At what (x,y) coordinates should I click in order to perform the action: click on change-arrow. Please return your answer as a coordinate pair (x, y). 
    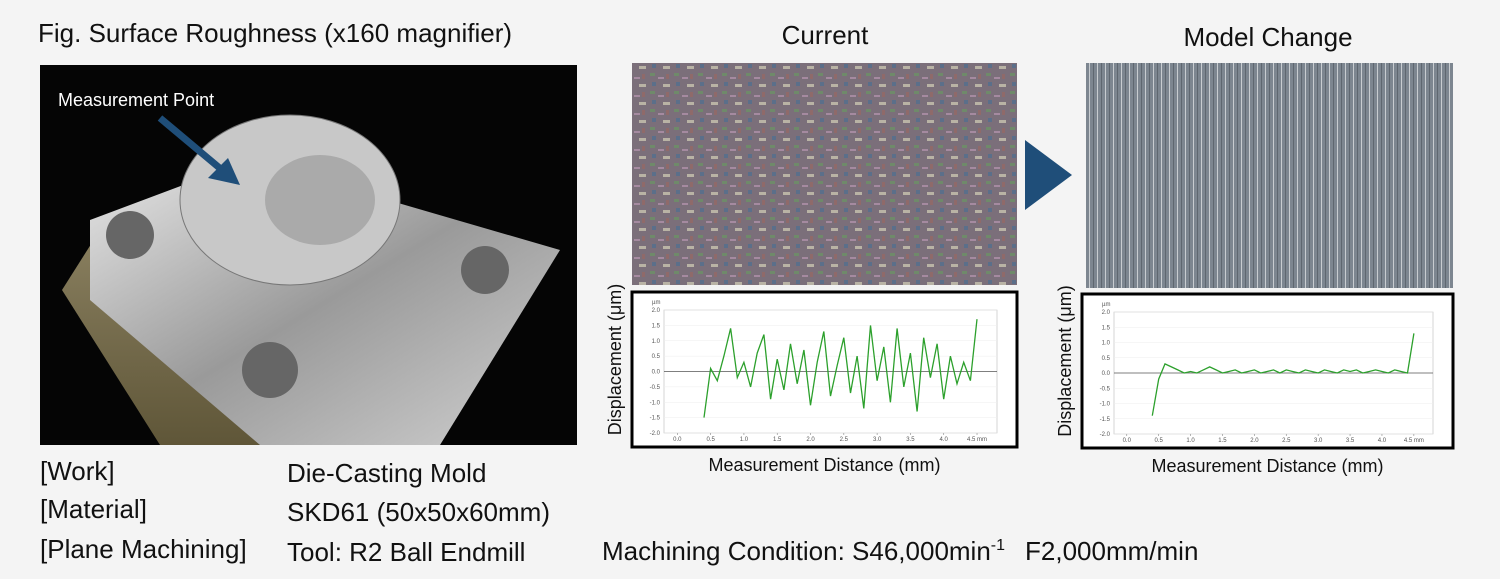
    Looking at the image, I should click on (1048, 175).